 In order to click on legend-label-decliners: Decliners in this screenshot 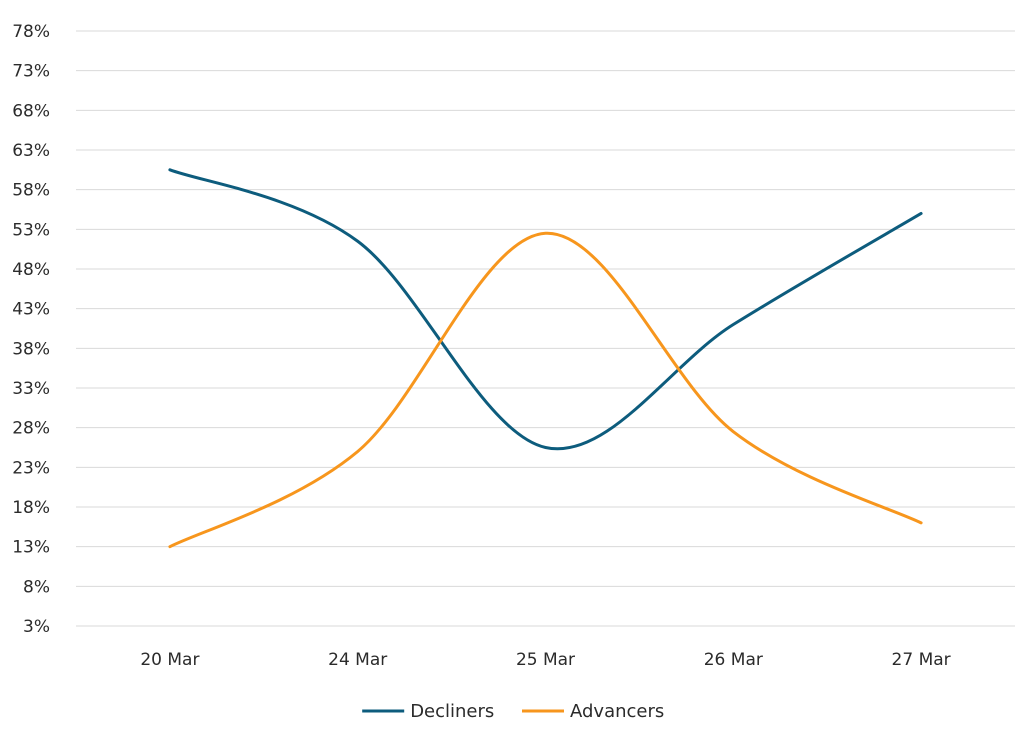, I will do `click(452, 711)`.